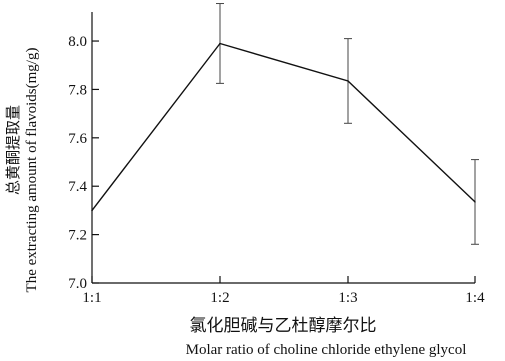 This screenshot has height=361, width=505. What do you see at coordinates (77, 42) in the screenshot?
I see `y-tick-label: 8.0` at bounding box center [77, 42].